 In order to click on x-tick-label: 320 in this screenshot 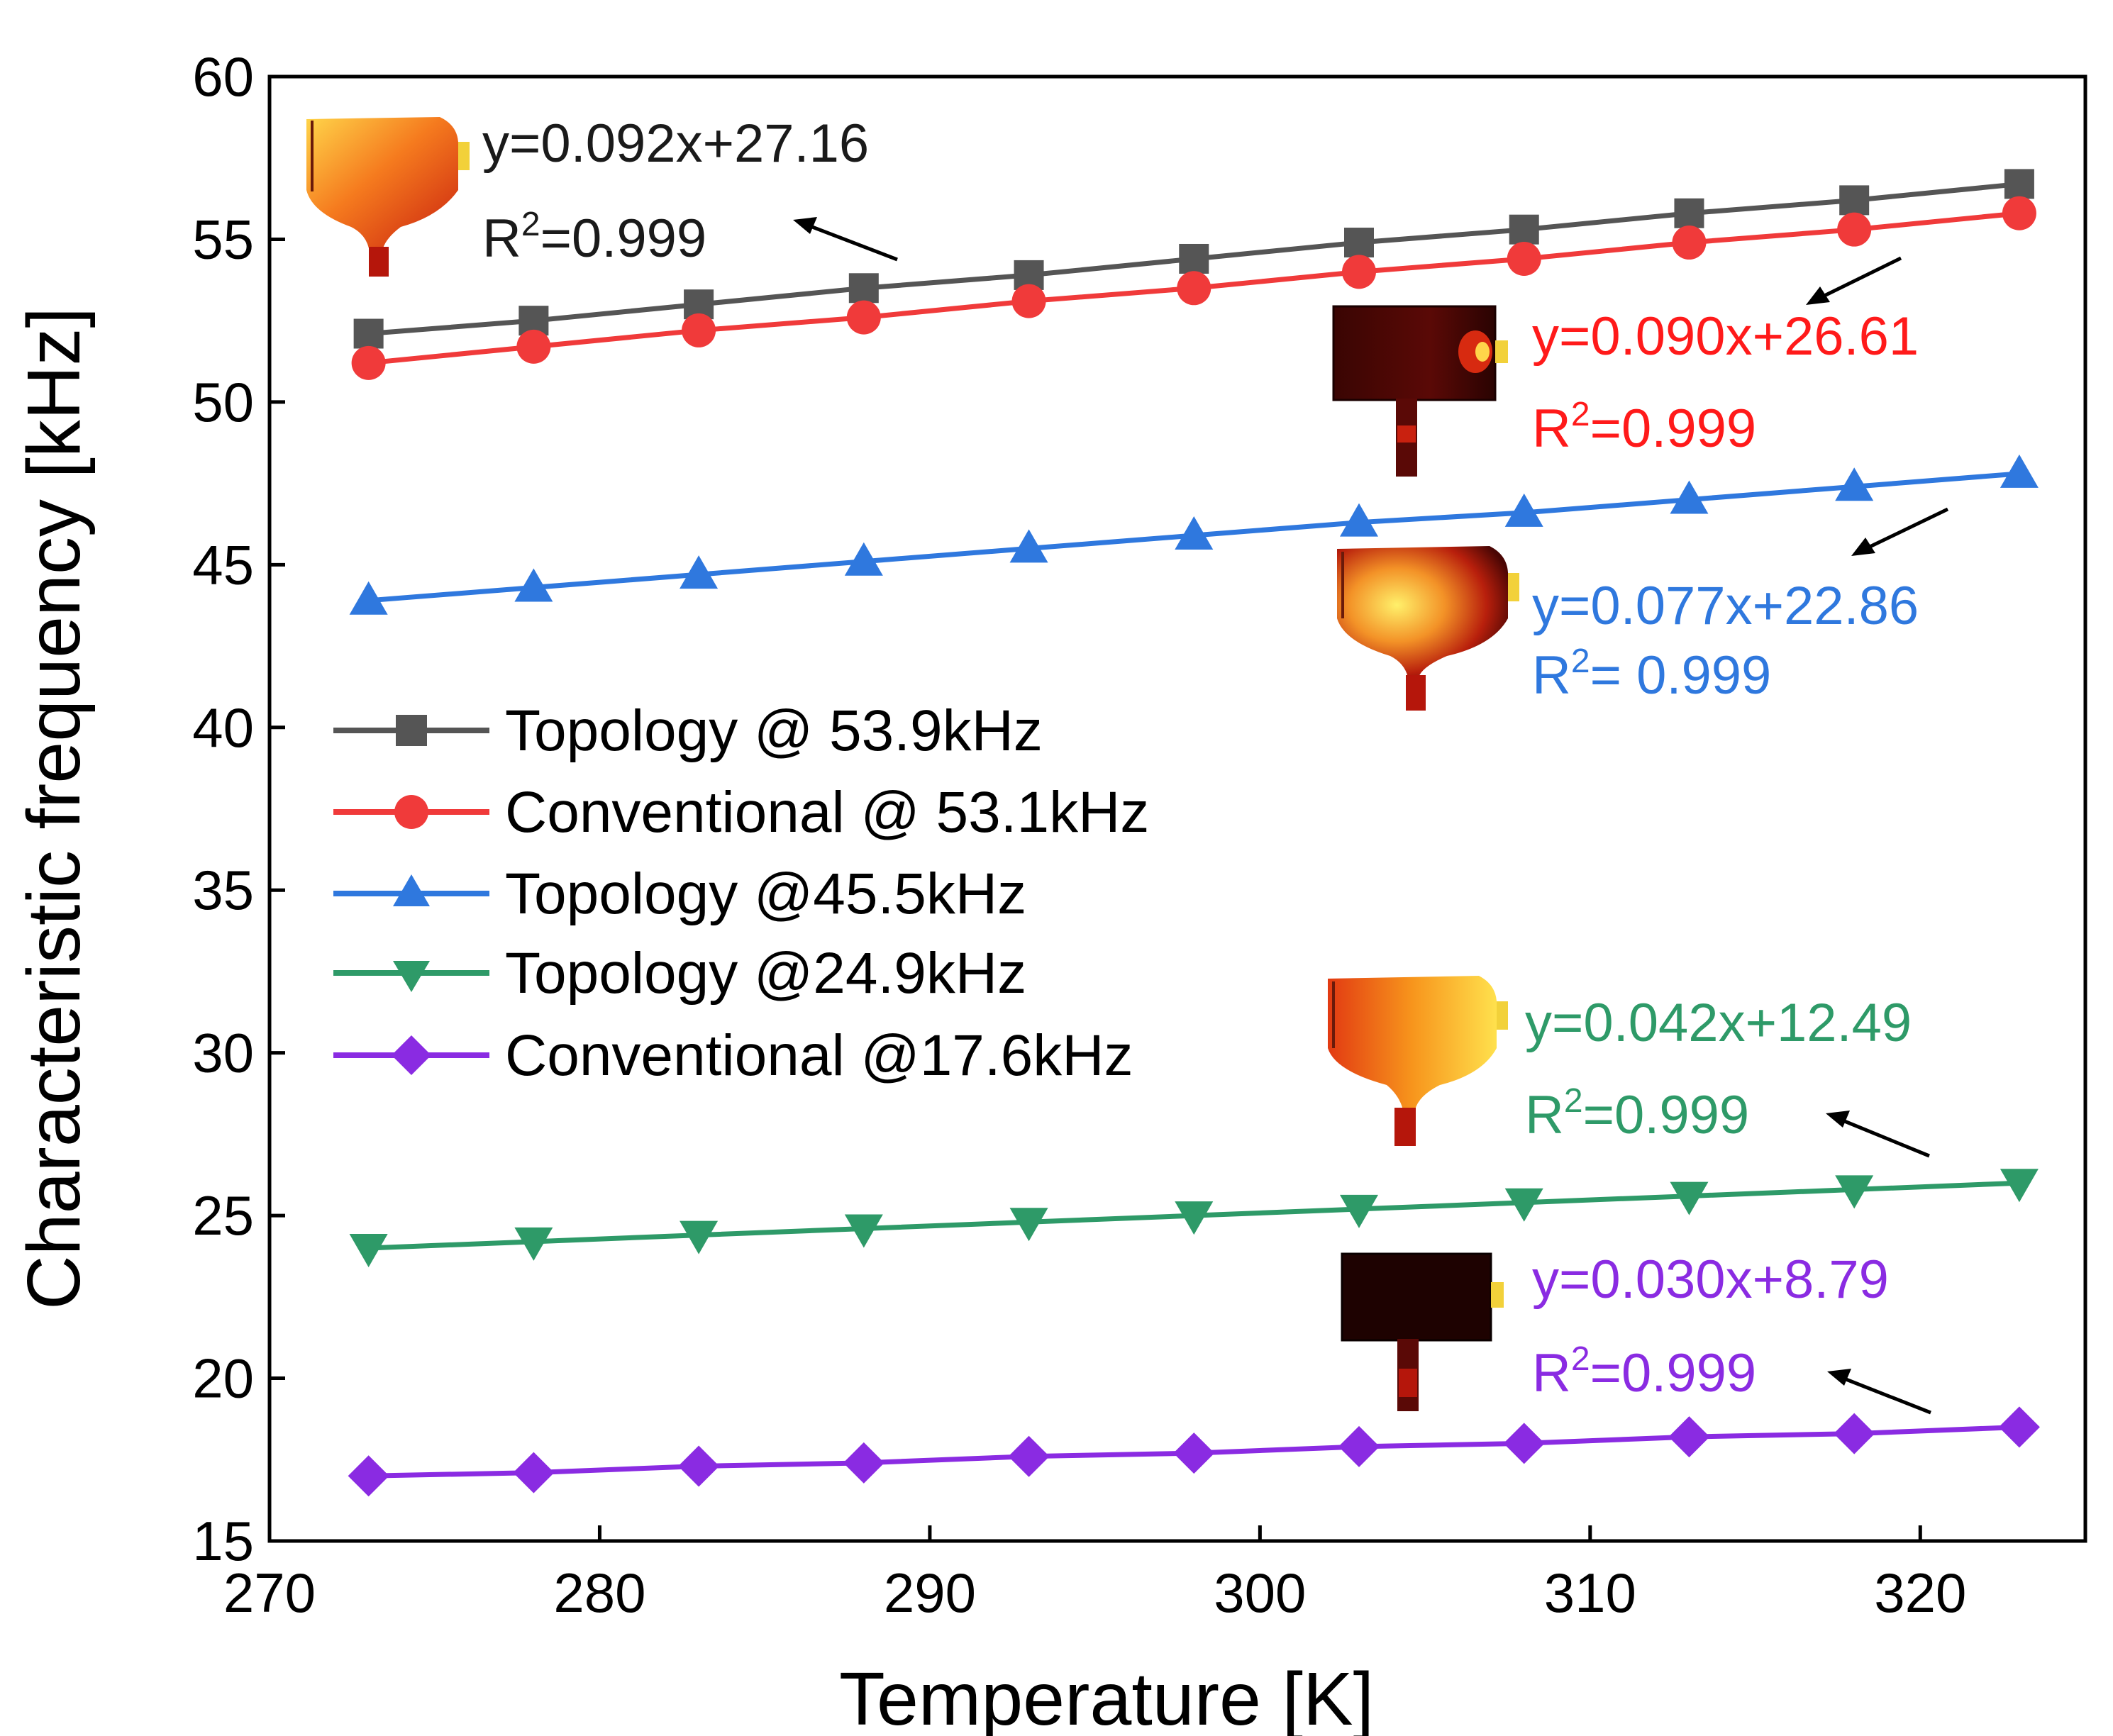, I will do `click(1920, 1593)`.